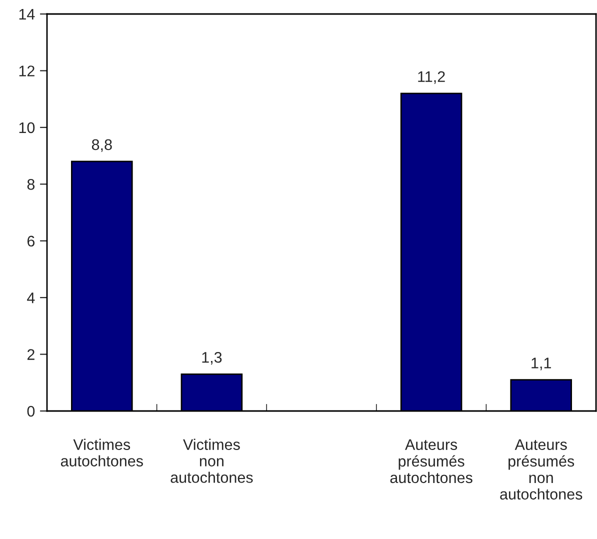 This screenshot has width=597, height=539. Describe the element at coordinates (31, 241) in the screenshot. I see `y-tick-label: 6` at that location.